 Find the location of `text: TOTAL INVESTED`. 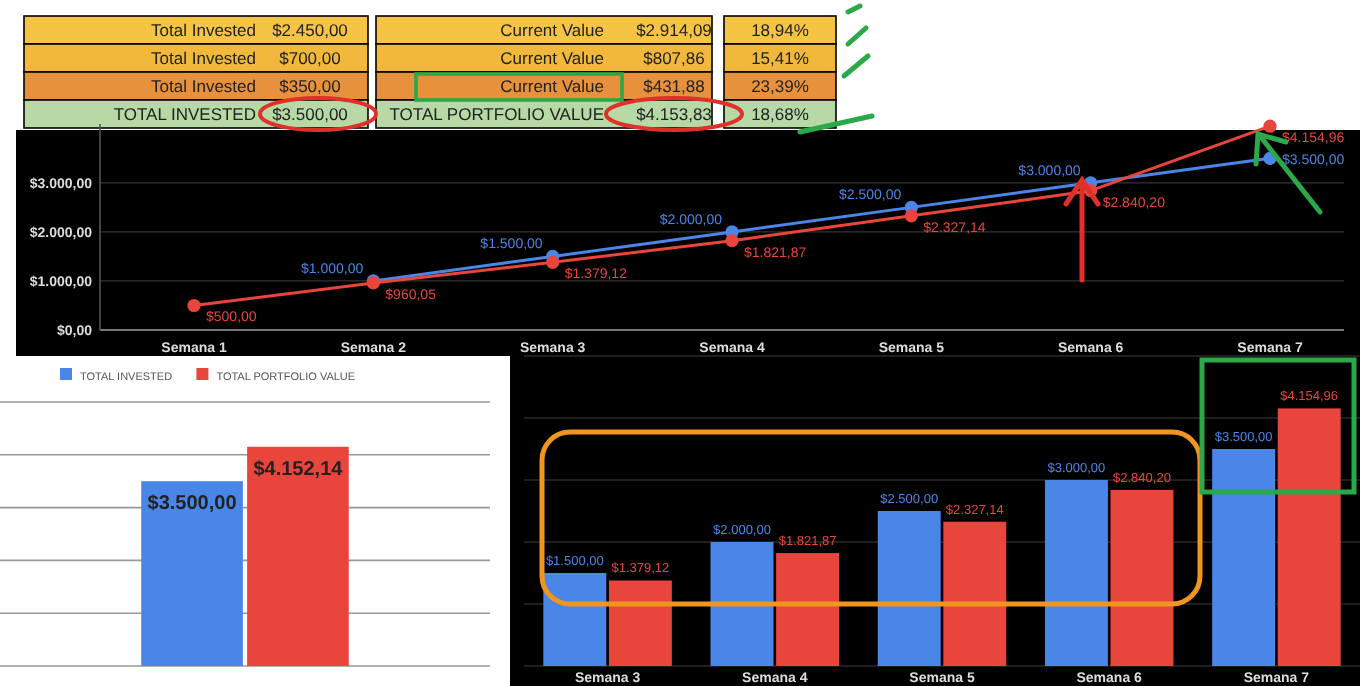

text: TOTAL INVESTED is located at coordinates (184, 114).